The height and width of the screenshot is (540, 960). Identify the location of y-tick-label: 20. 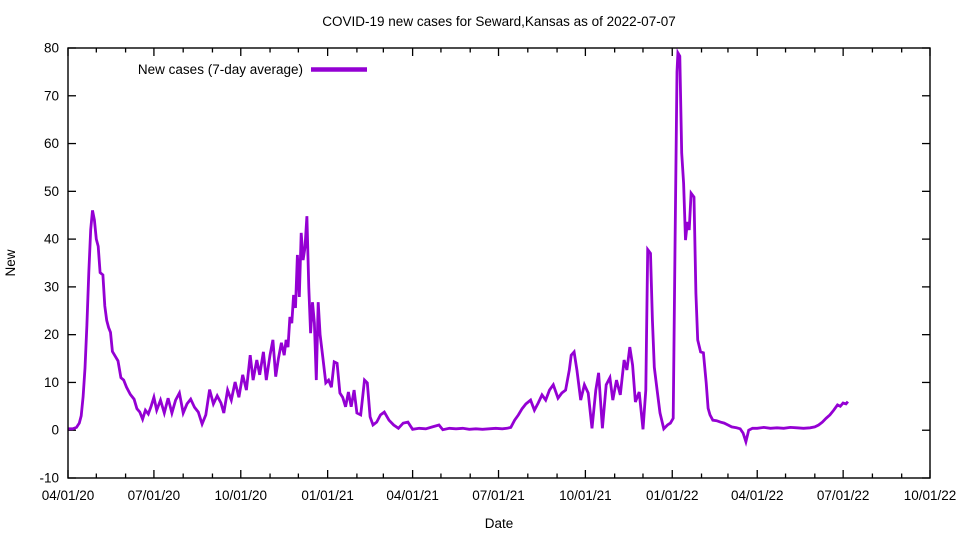
(51, 334).